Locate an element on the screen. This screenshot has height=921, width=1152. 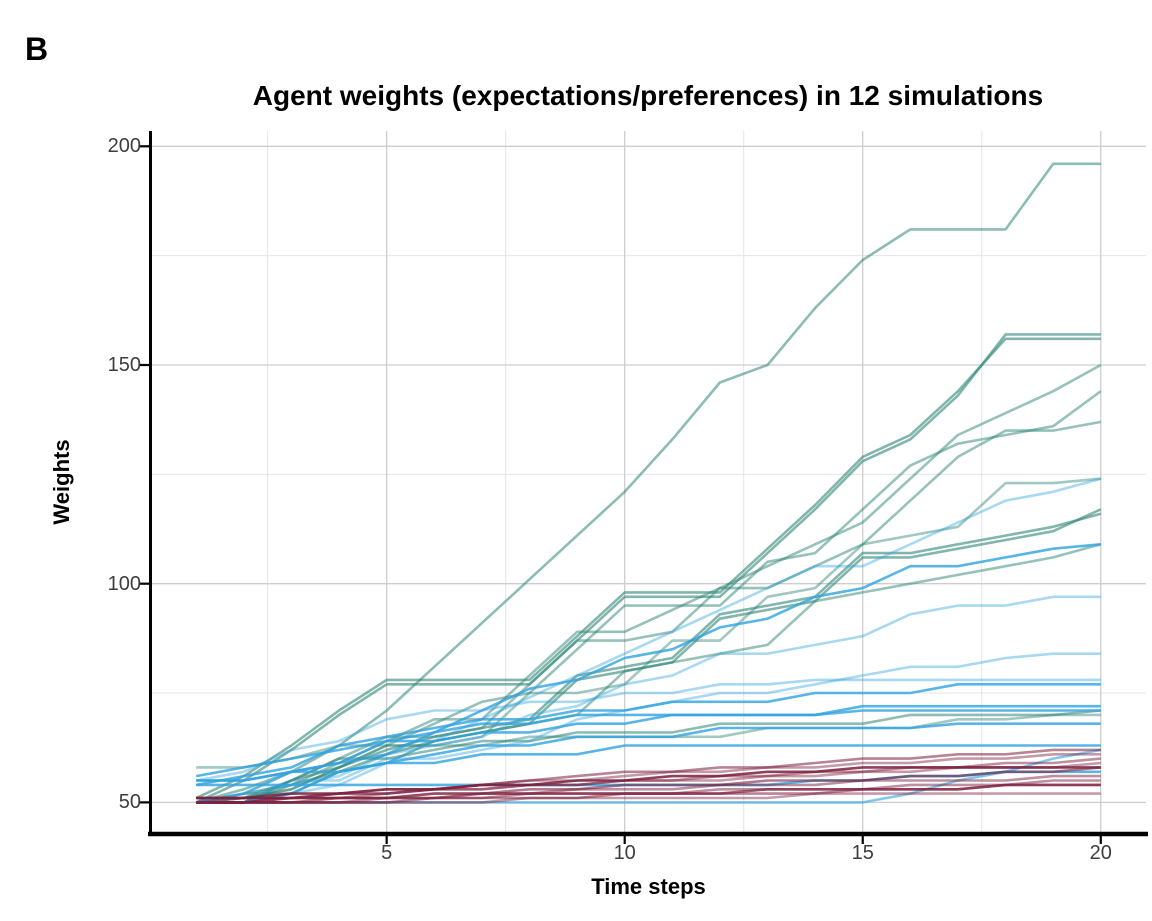
panel-label: B is located at coordinates (37, 49).